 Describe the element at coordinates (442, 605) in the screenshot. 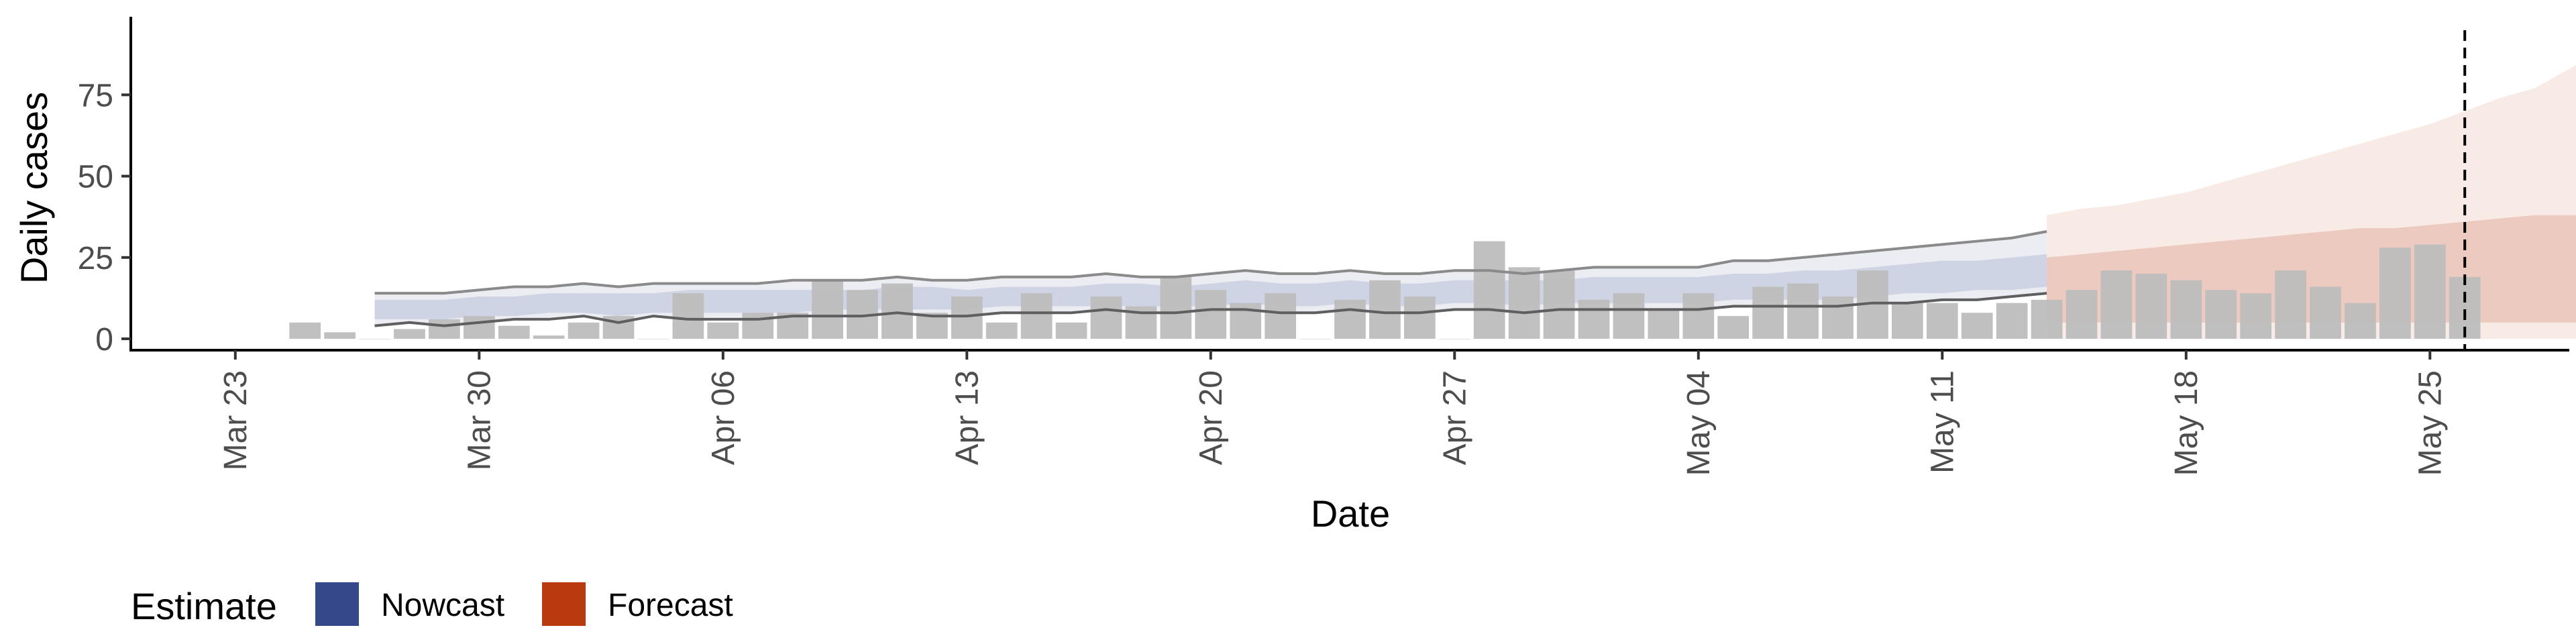

I see `legend-label-nowcast: Nowcast` at that location.